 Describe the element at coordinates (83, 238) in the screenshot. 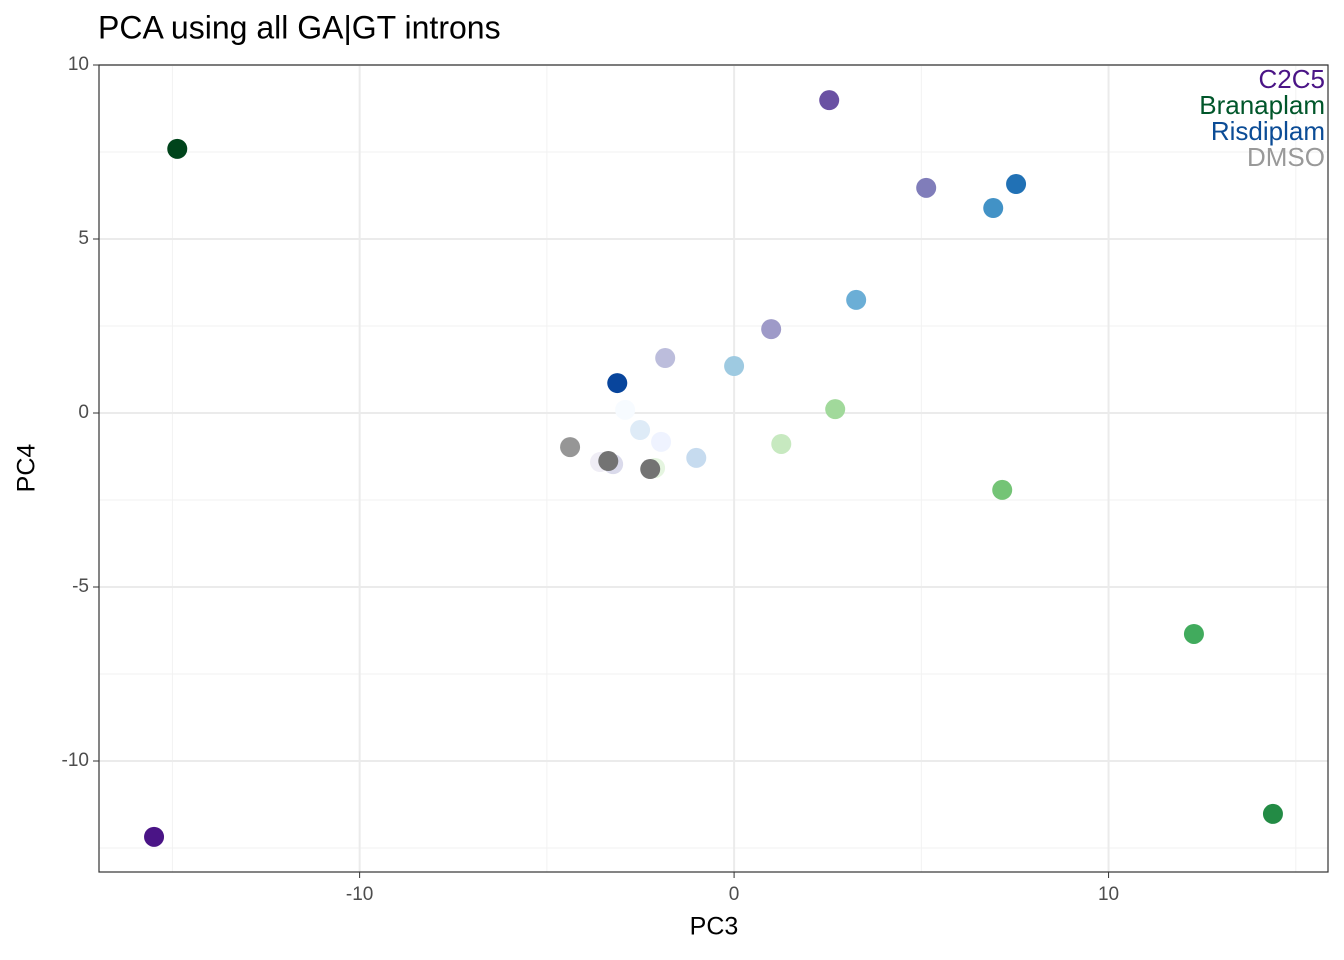

I see `y-tick-label: 5` at that location.